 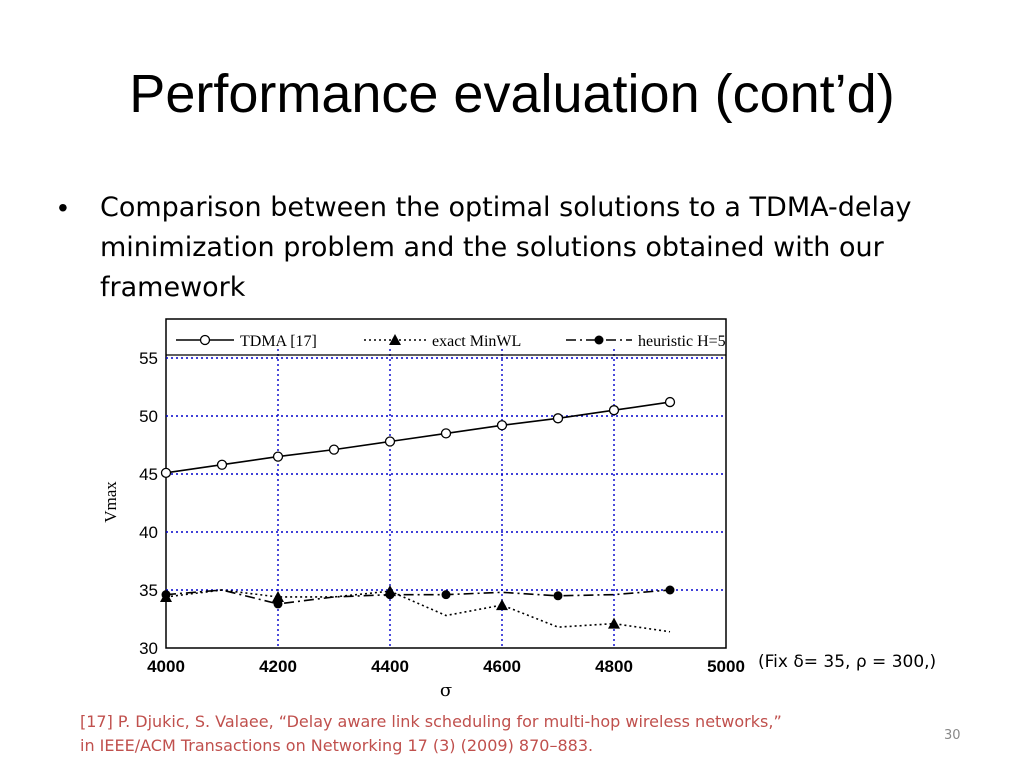 I want to click on y-tick-label: 35, so click(x=148, y=590).